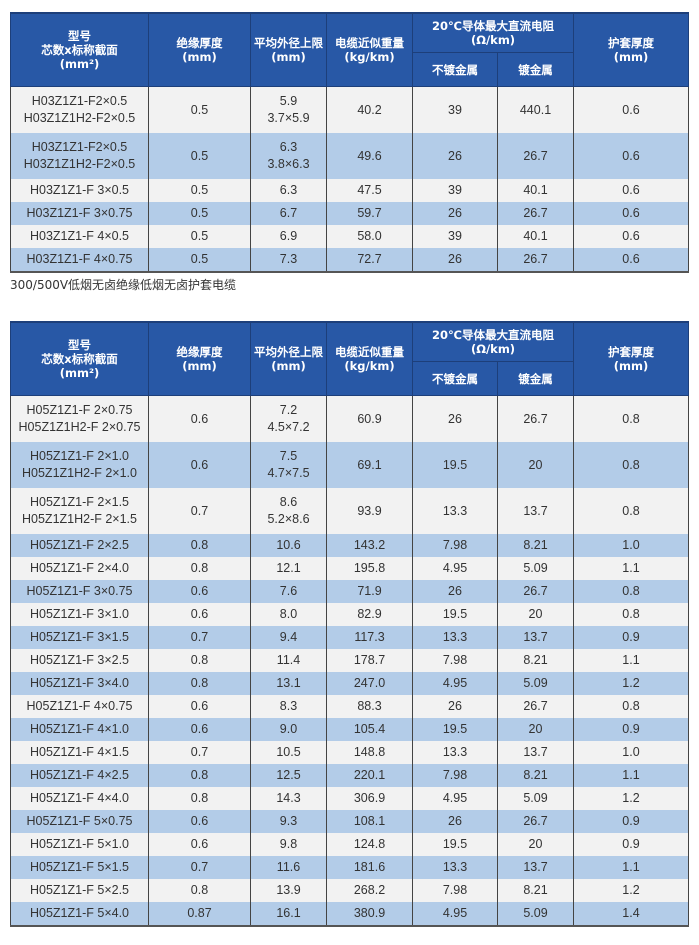 The image size is (699, 945). Describe the element at coordinates (288, 118) in the screenshot. I see `diameter-line: 3.7×5.9` at that location.